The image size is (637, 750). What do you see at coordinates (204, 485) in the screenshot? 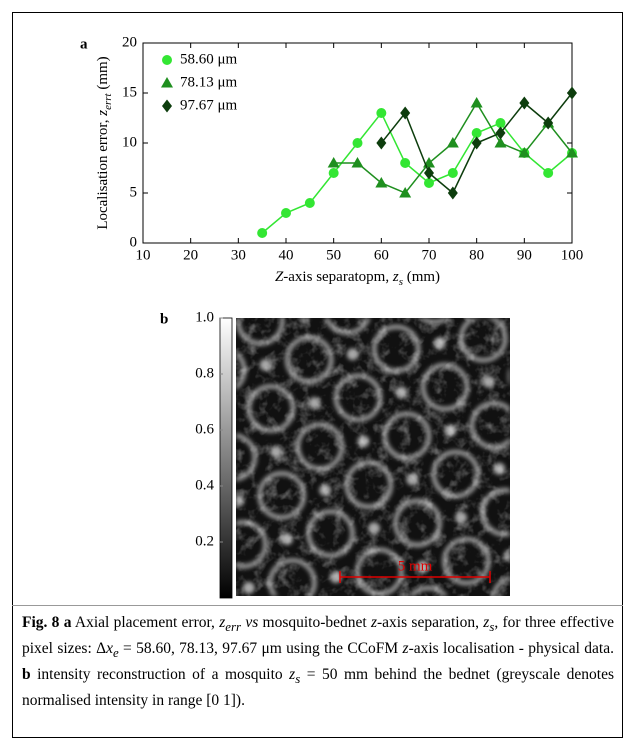
I see `colorbar-tick-label: 0.4` at bounding box center [204, 485].